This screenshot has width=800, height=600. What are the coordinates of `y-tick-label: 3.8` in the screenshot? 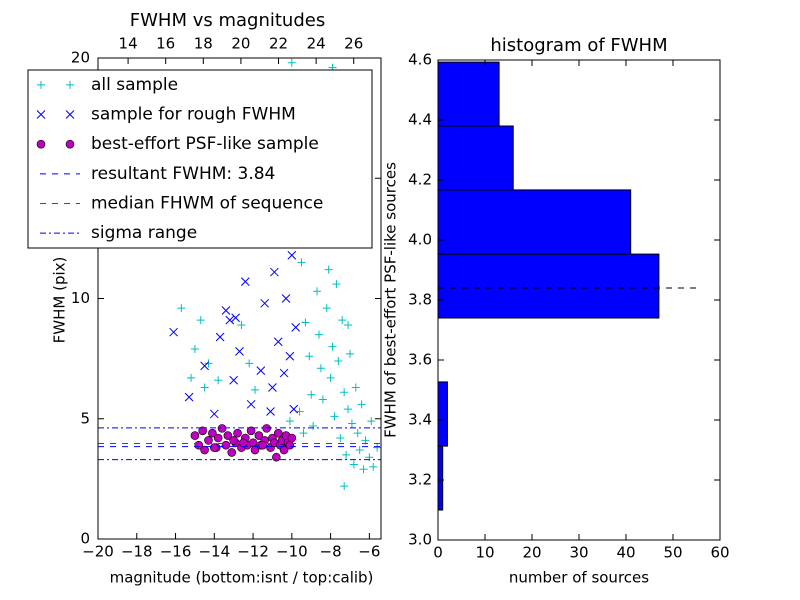 It's located at (420, 300).